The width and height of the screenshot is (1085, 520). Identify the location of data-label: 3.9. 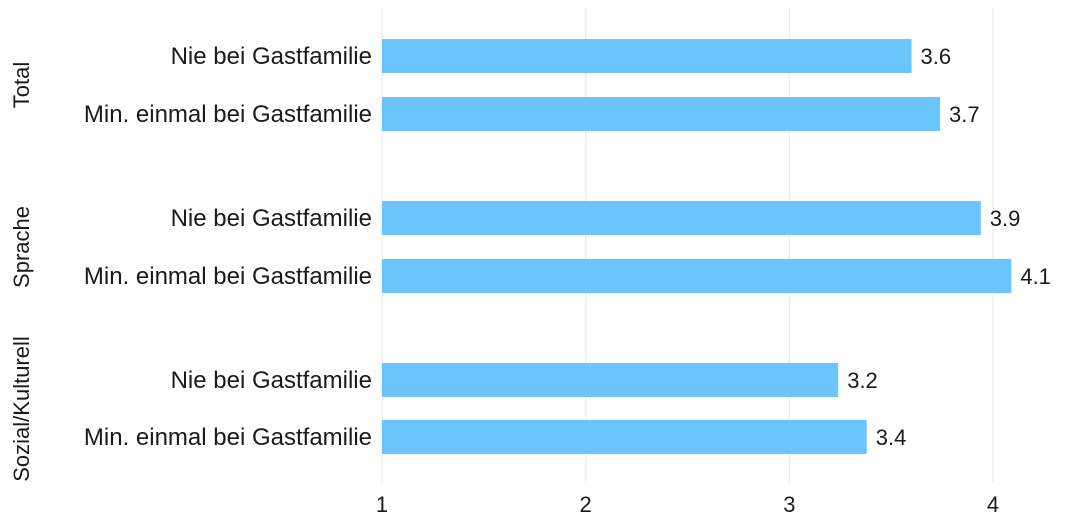
(1005, 218).